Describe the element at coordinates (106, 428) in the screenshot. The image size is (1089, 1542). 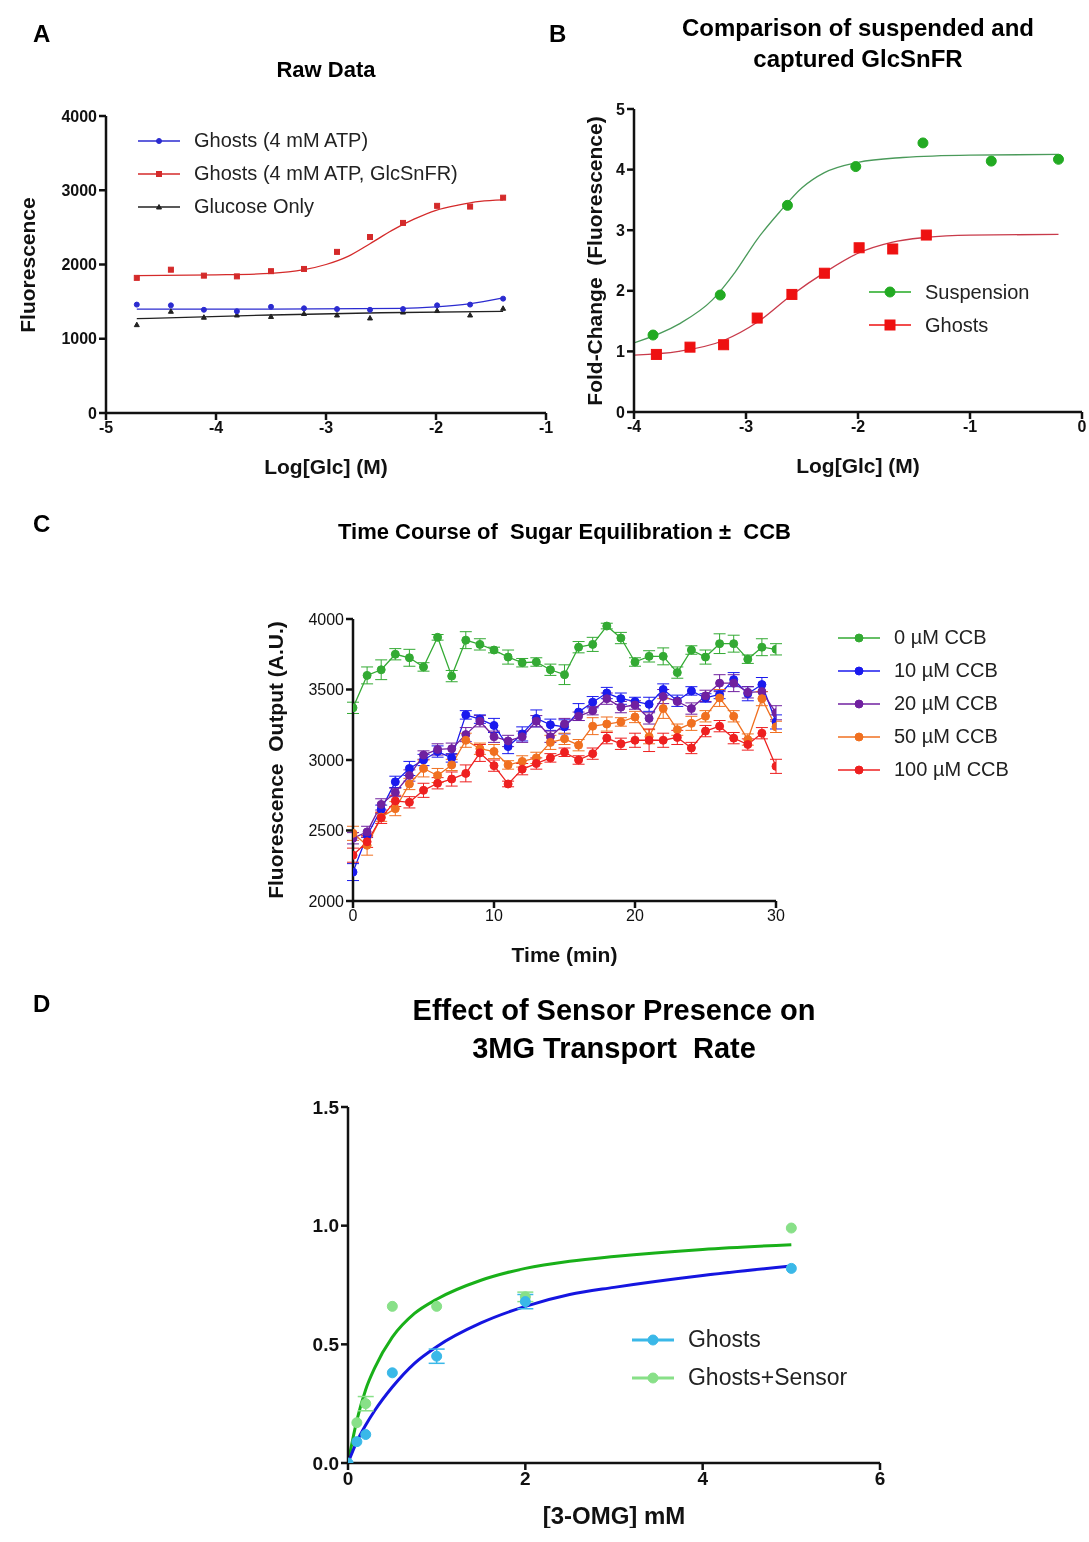
I see `x-tick-label: -5` at that location.